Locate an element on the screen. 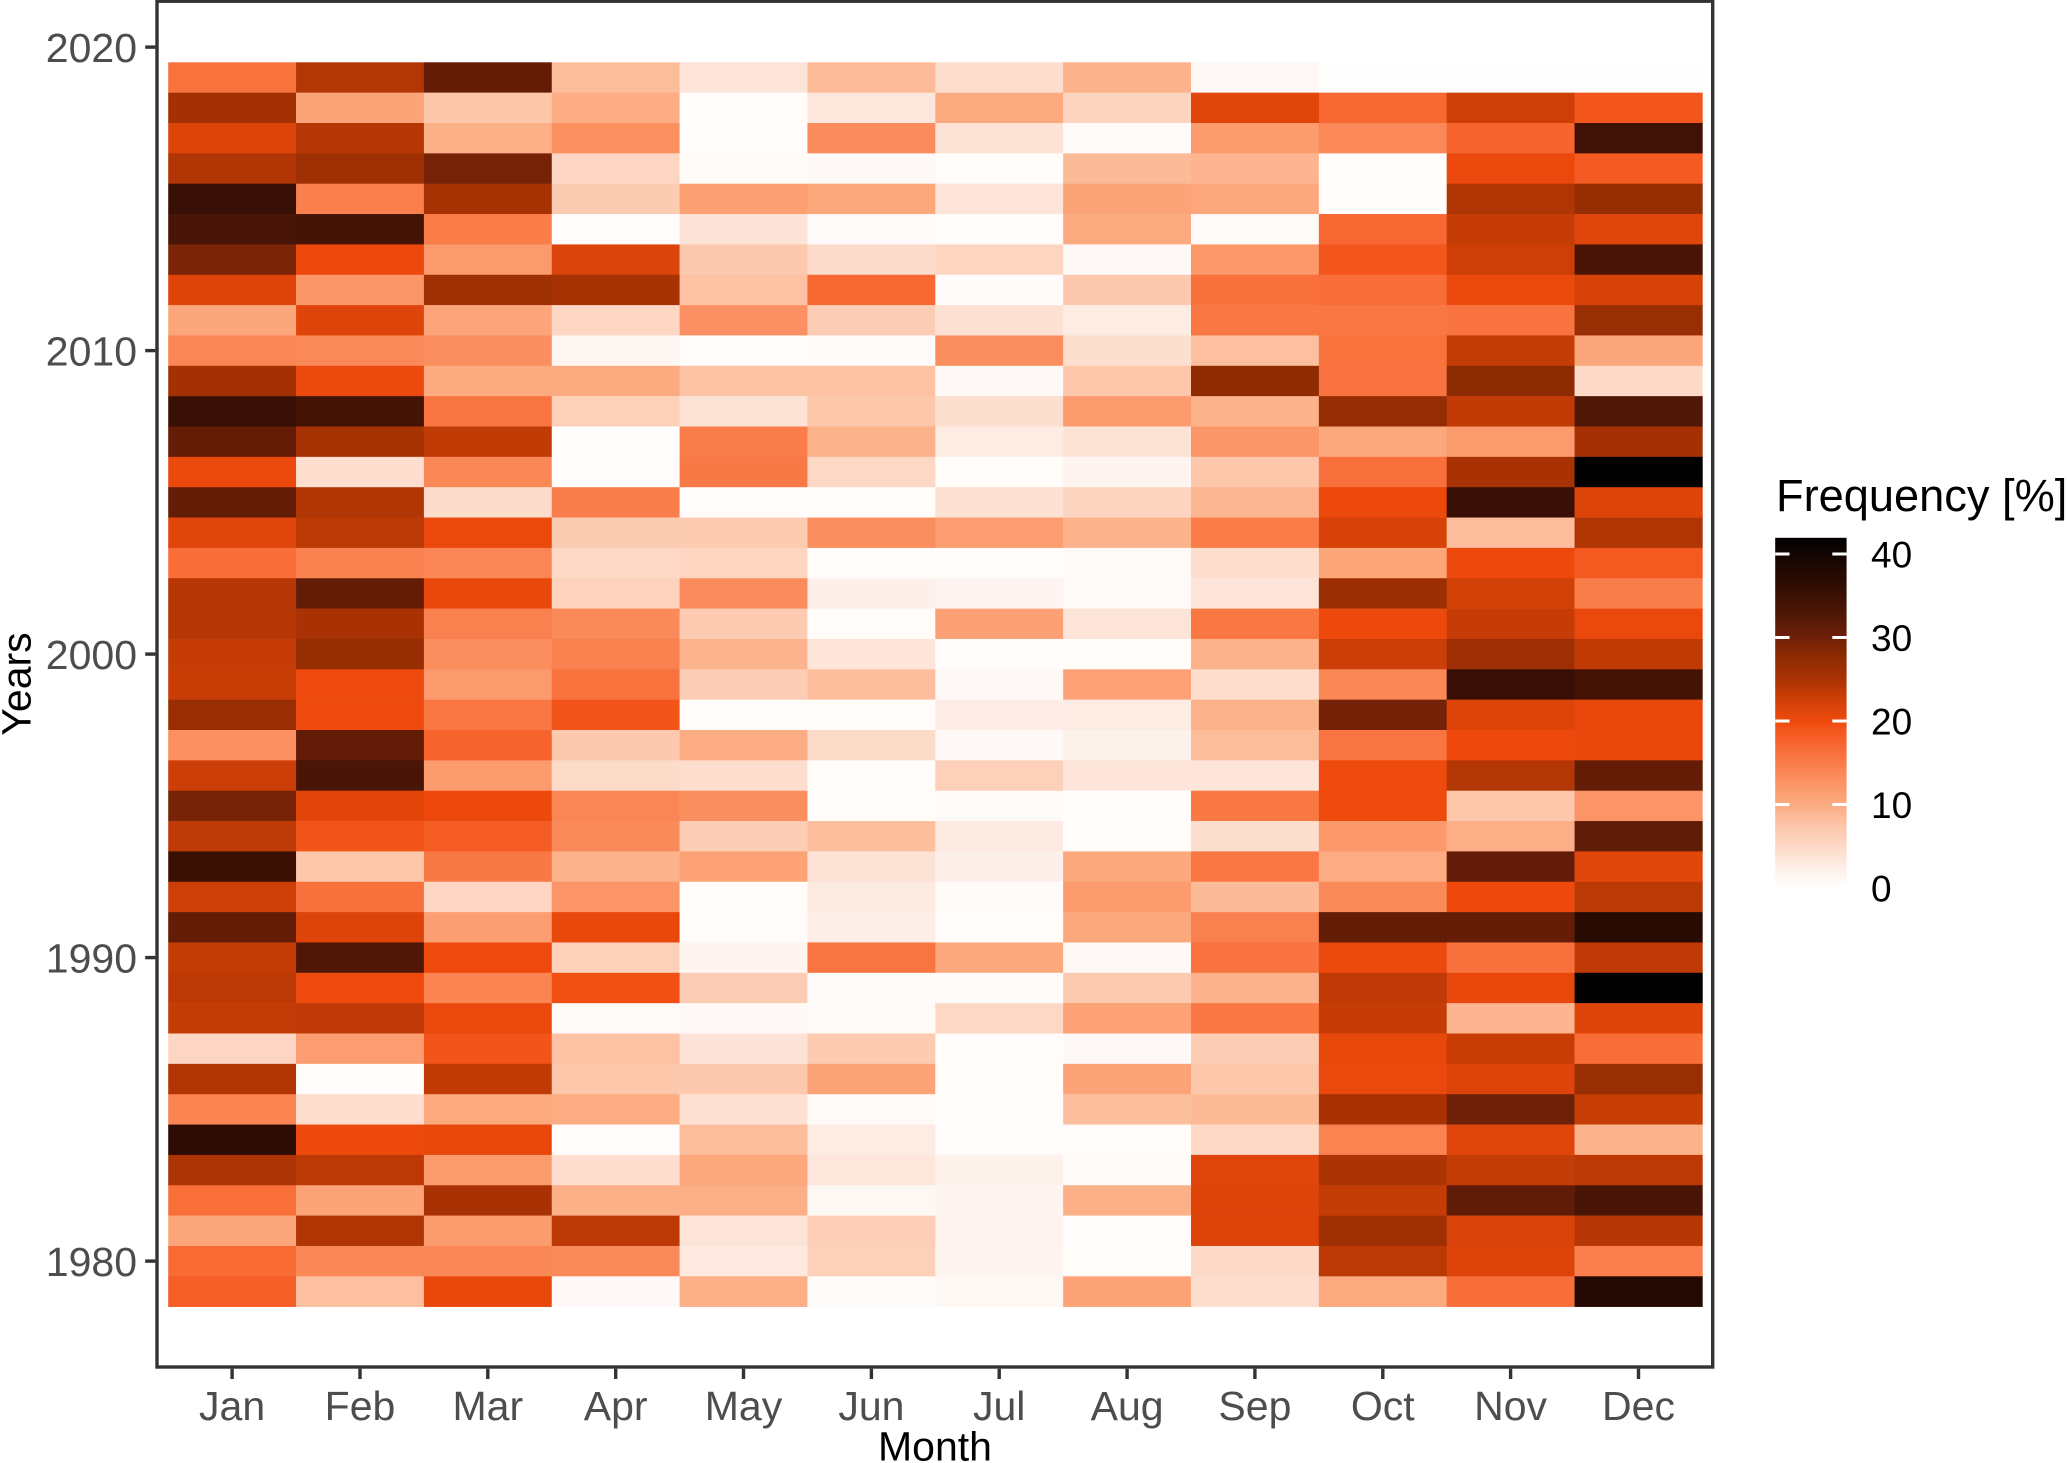 The image size is (2067, 1463). svg-text: Apr is located at coordinates (616, 1406).